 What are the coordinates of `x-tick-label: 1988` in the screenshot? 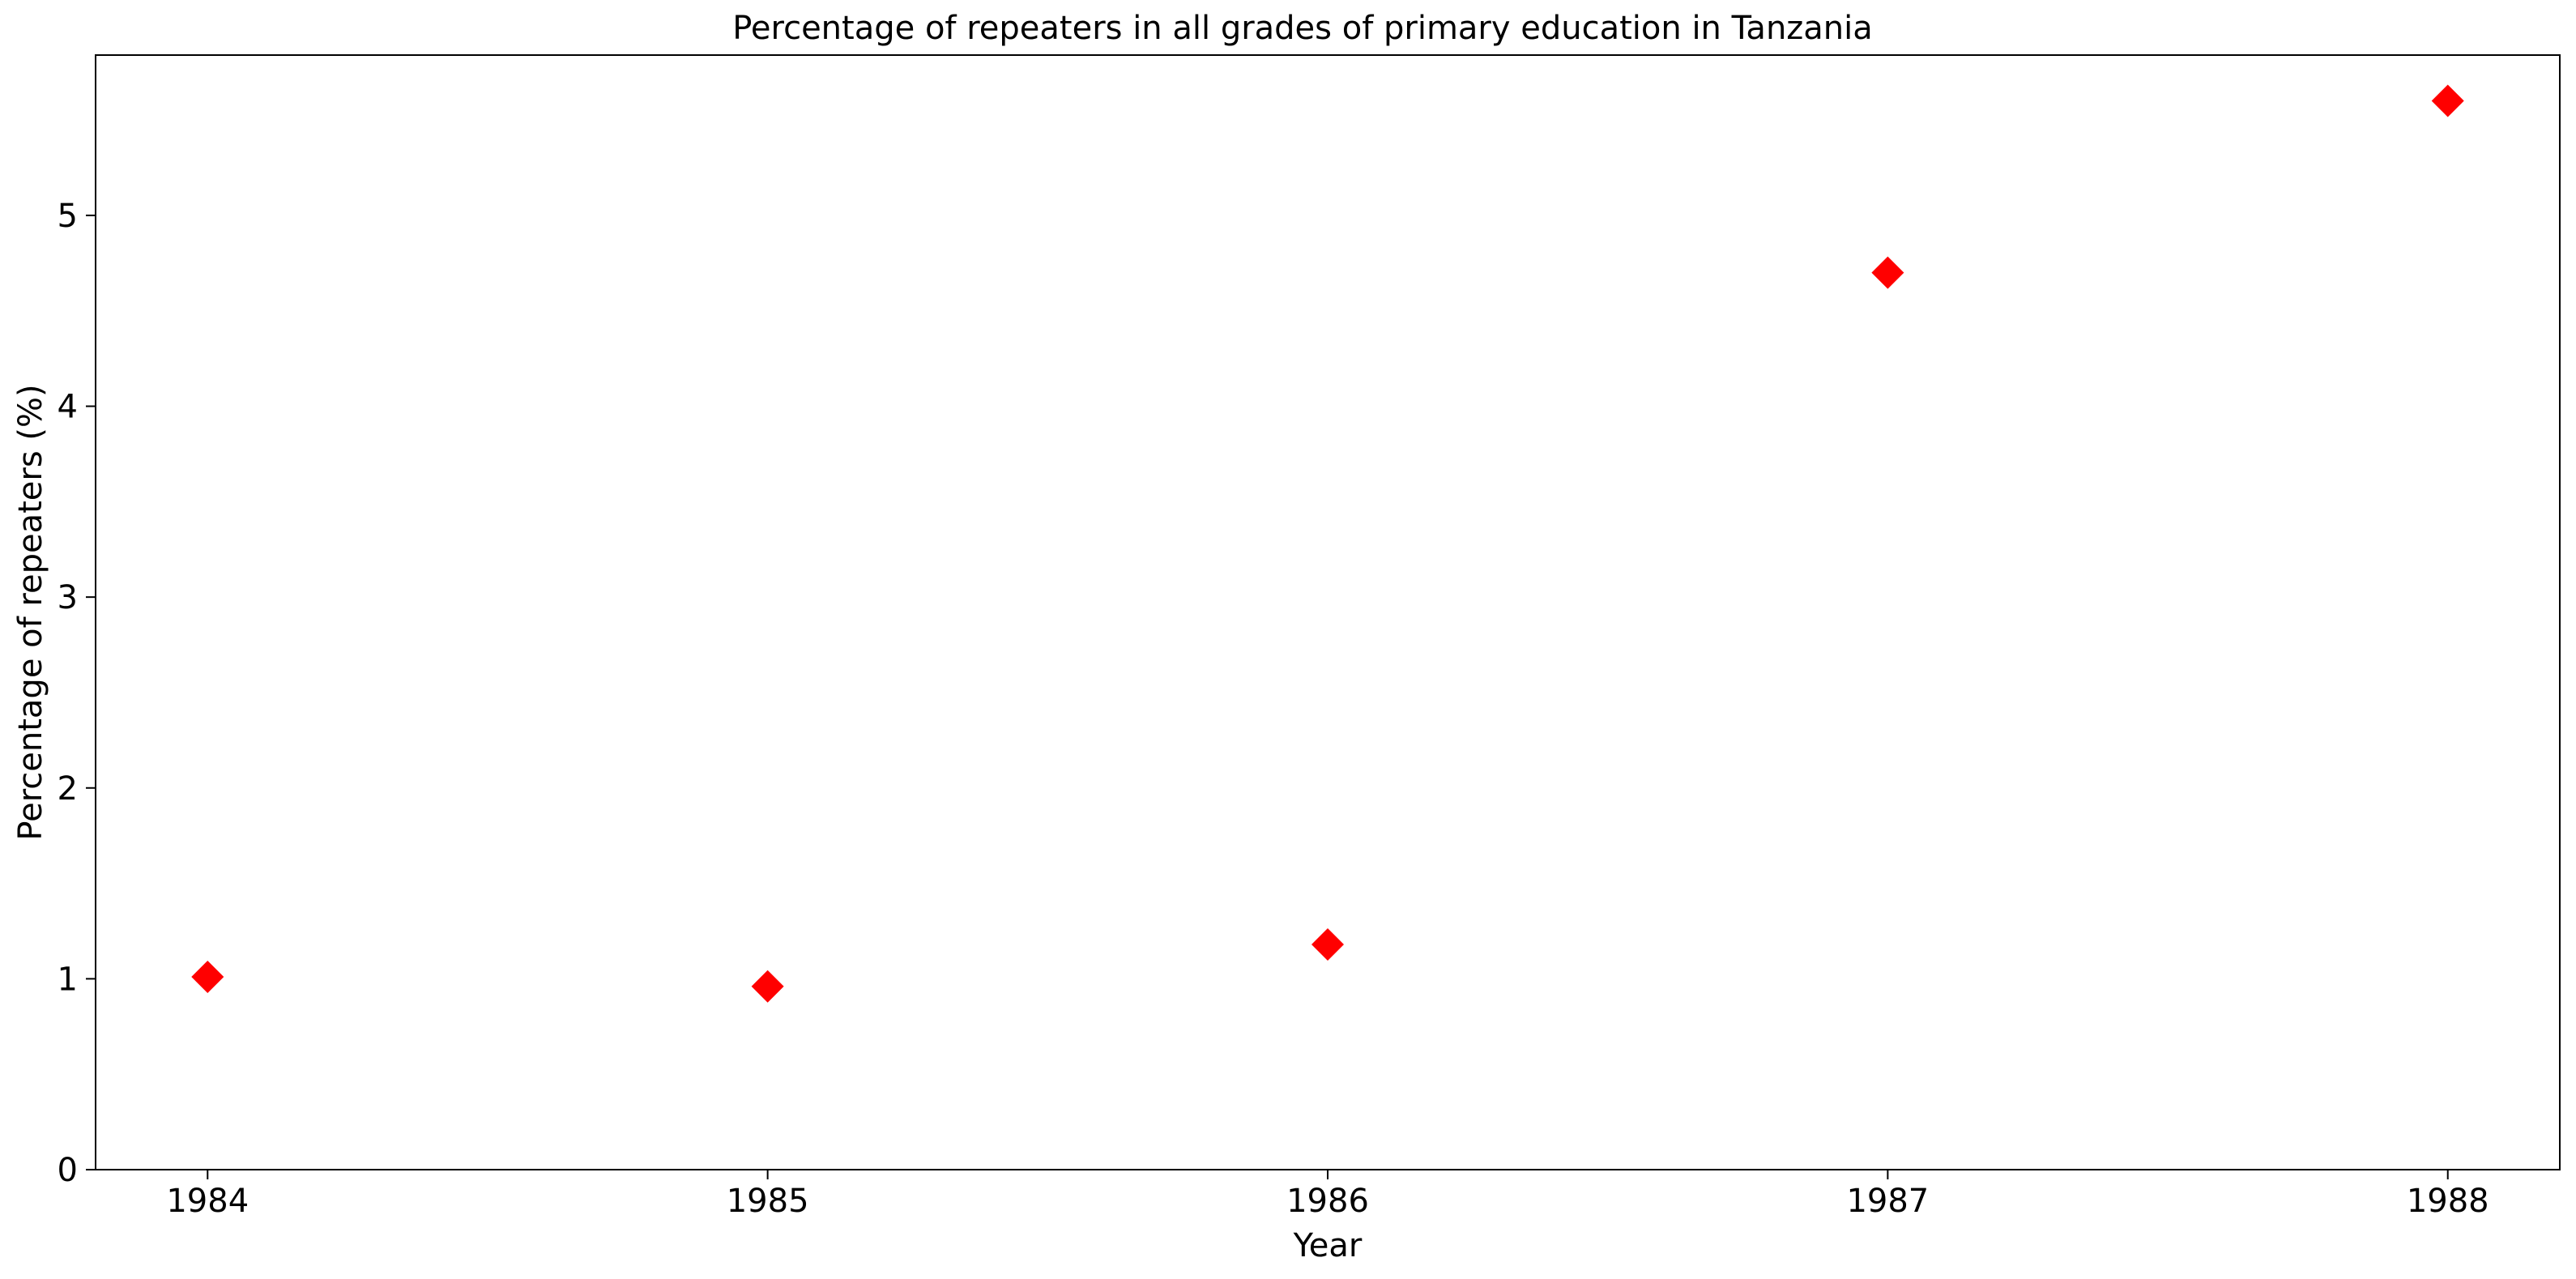 It's located at (2448, 1201).